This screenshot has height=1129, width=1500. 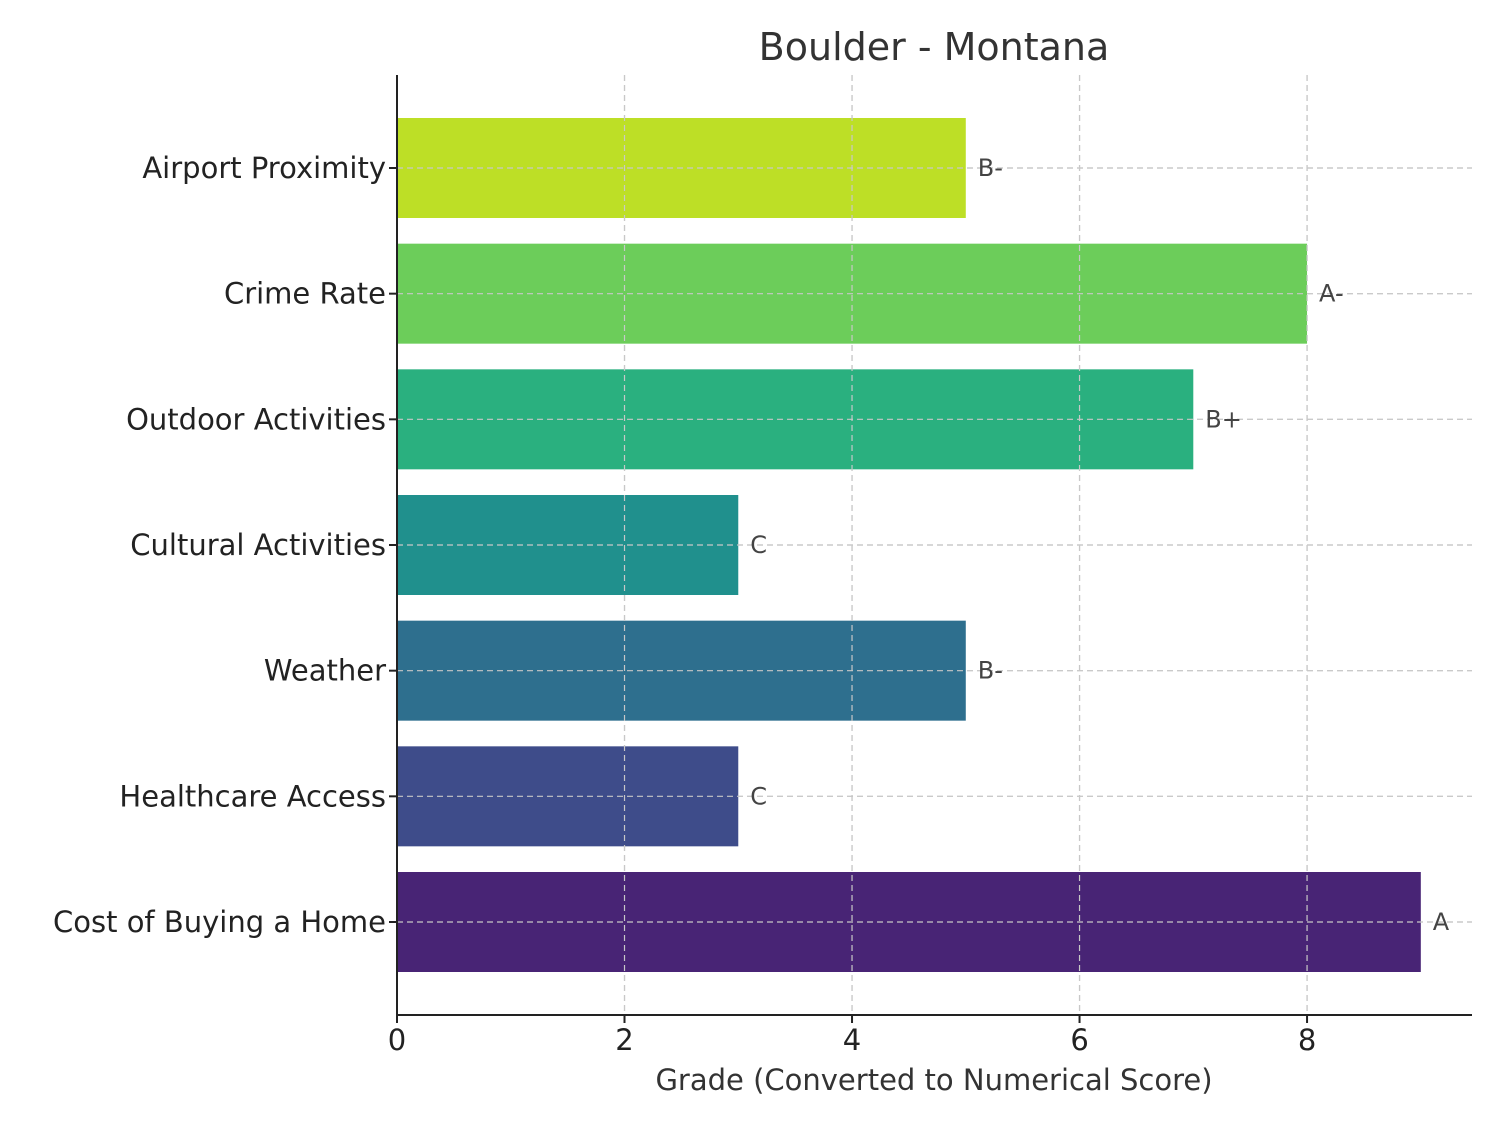 What do you see at coordinates (397, 1040) in the screenshot?
I see `x-tick-label: 0` at bounding box center [397, 1040].